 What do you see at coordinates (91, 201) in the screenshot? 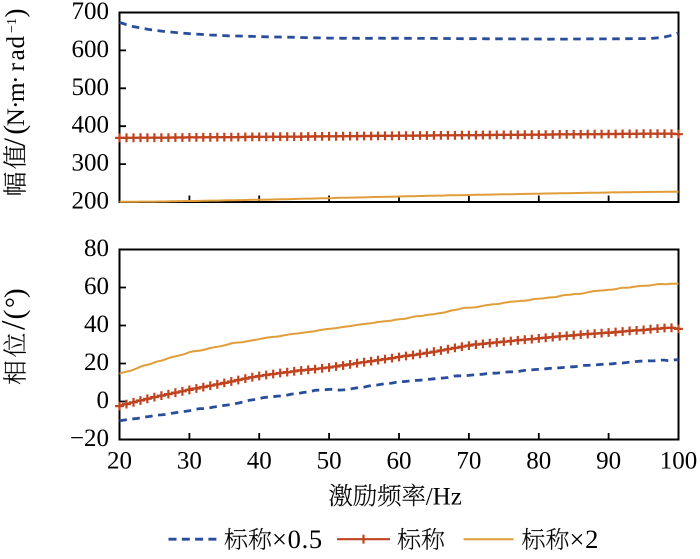
I see `svg-text: 200` at bounding box center [91, 201].